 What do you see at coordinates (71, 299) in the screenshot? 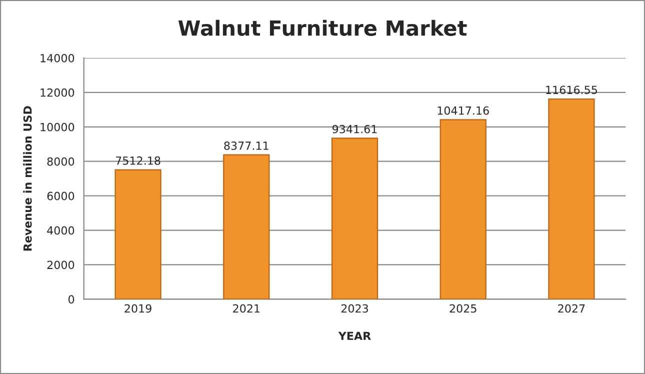
I see `y-tick-label: 0` at bounding box center [71, 299].